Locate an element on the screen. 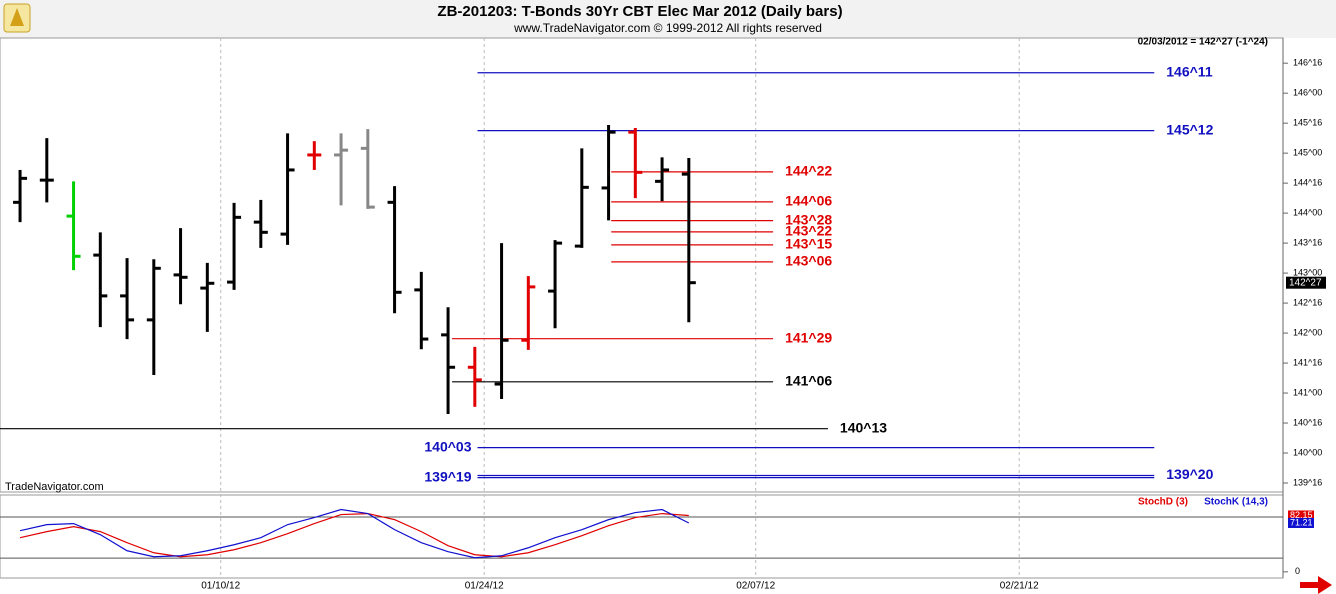 This screenshot has height=594, width=1336. level-label: 139^19 is located at coordinates (447, 476).